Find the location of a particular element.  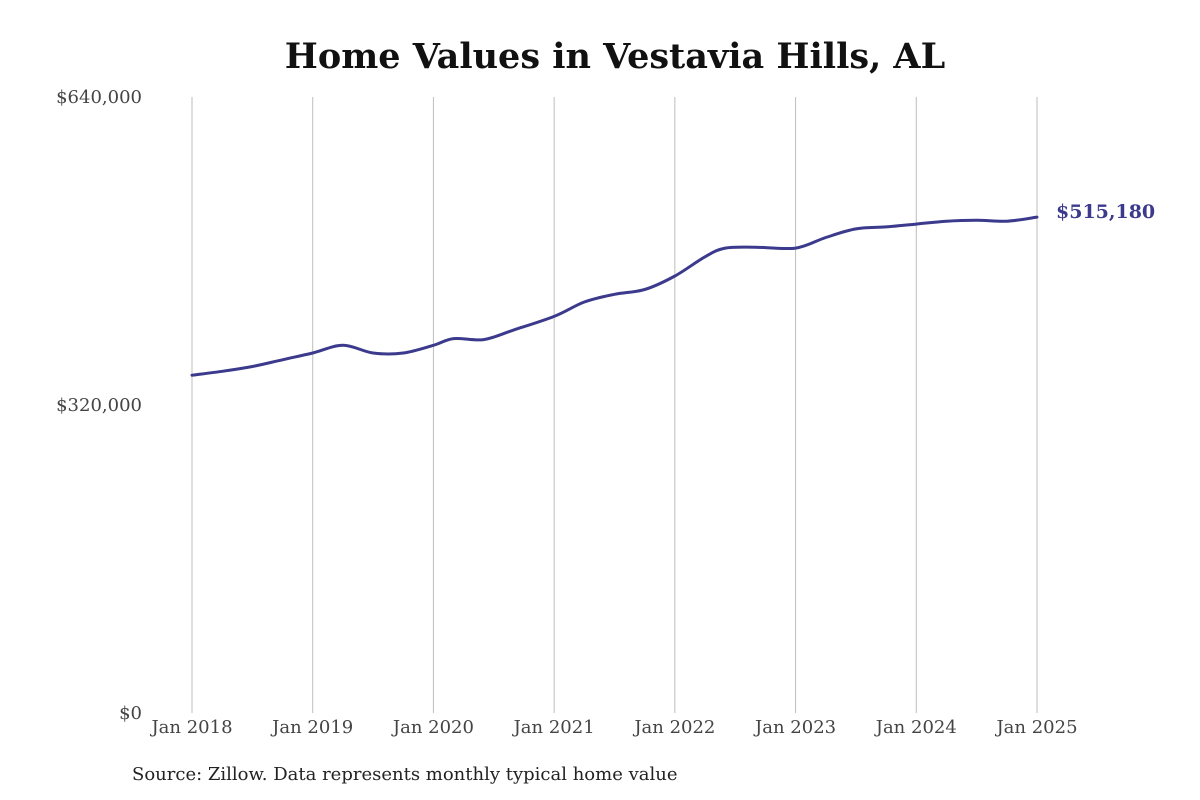

y-tick-label: $0 is located at coordinates (130, 713).